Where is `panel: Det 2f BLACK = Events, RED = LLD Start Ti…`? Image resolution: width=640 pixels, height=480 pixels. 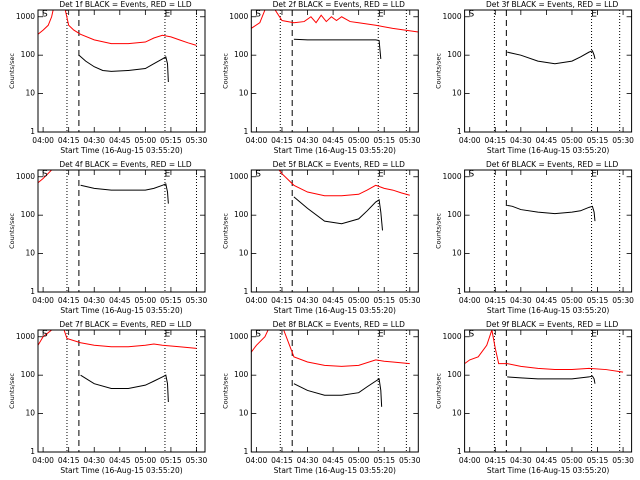
panel: Det 2f BLACK = Events, RED = LLD Start Ti… is located at coordinates (321, 77).